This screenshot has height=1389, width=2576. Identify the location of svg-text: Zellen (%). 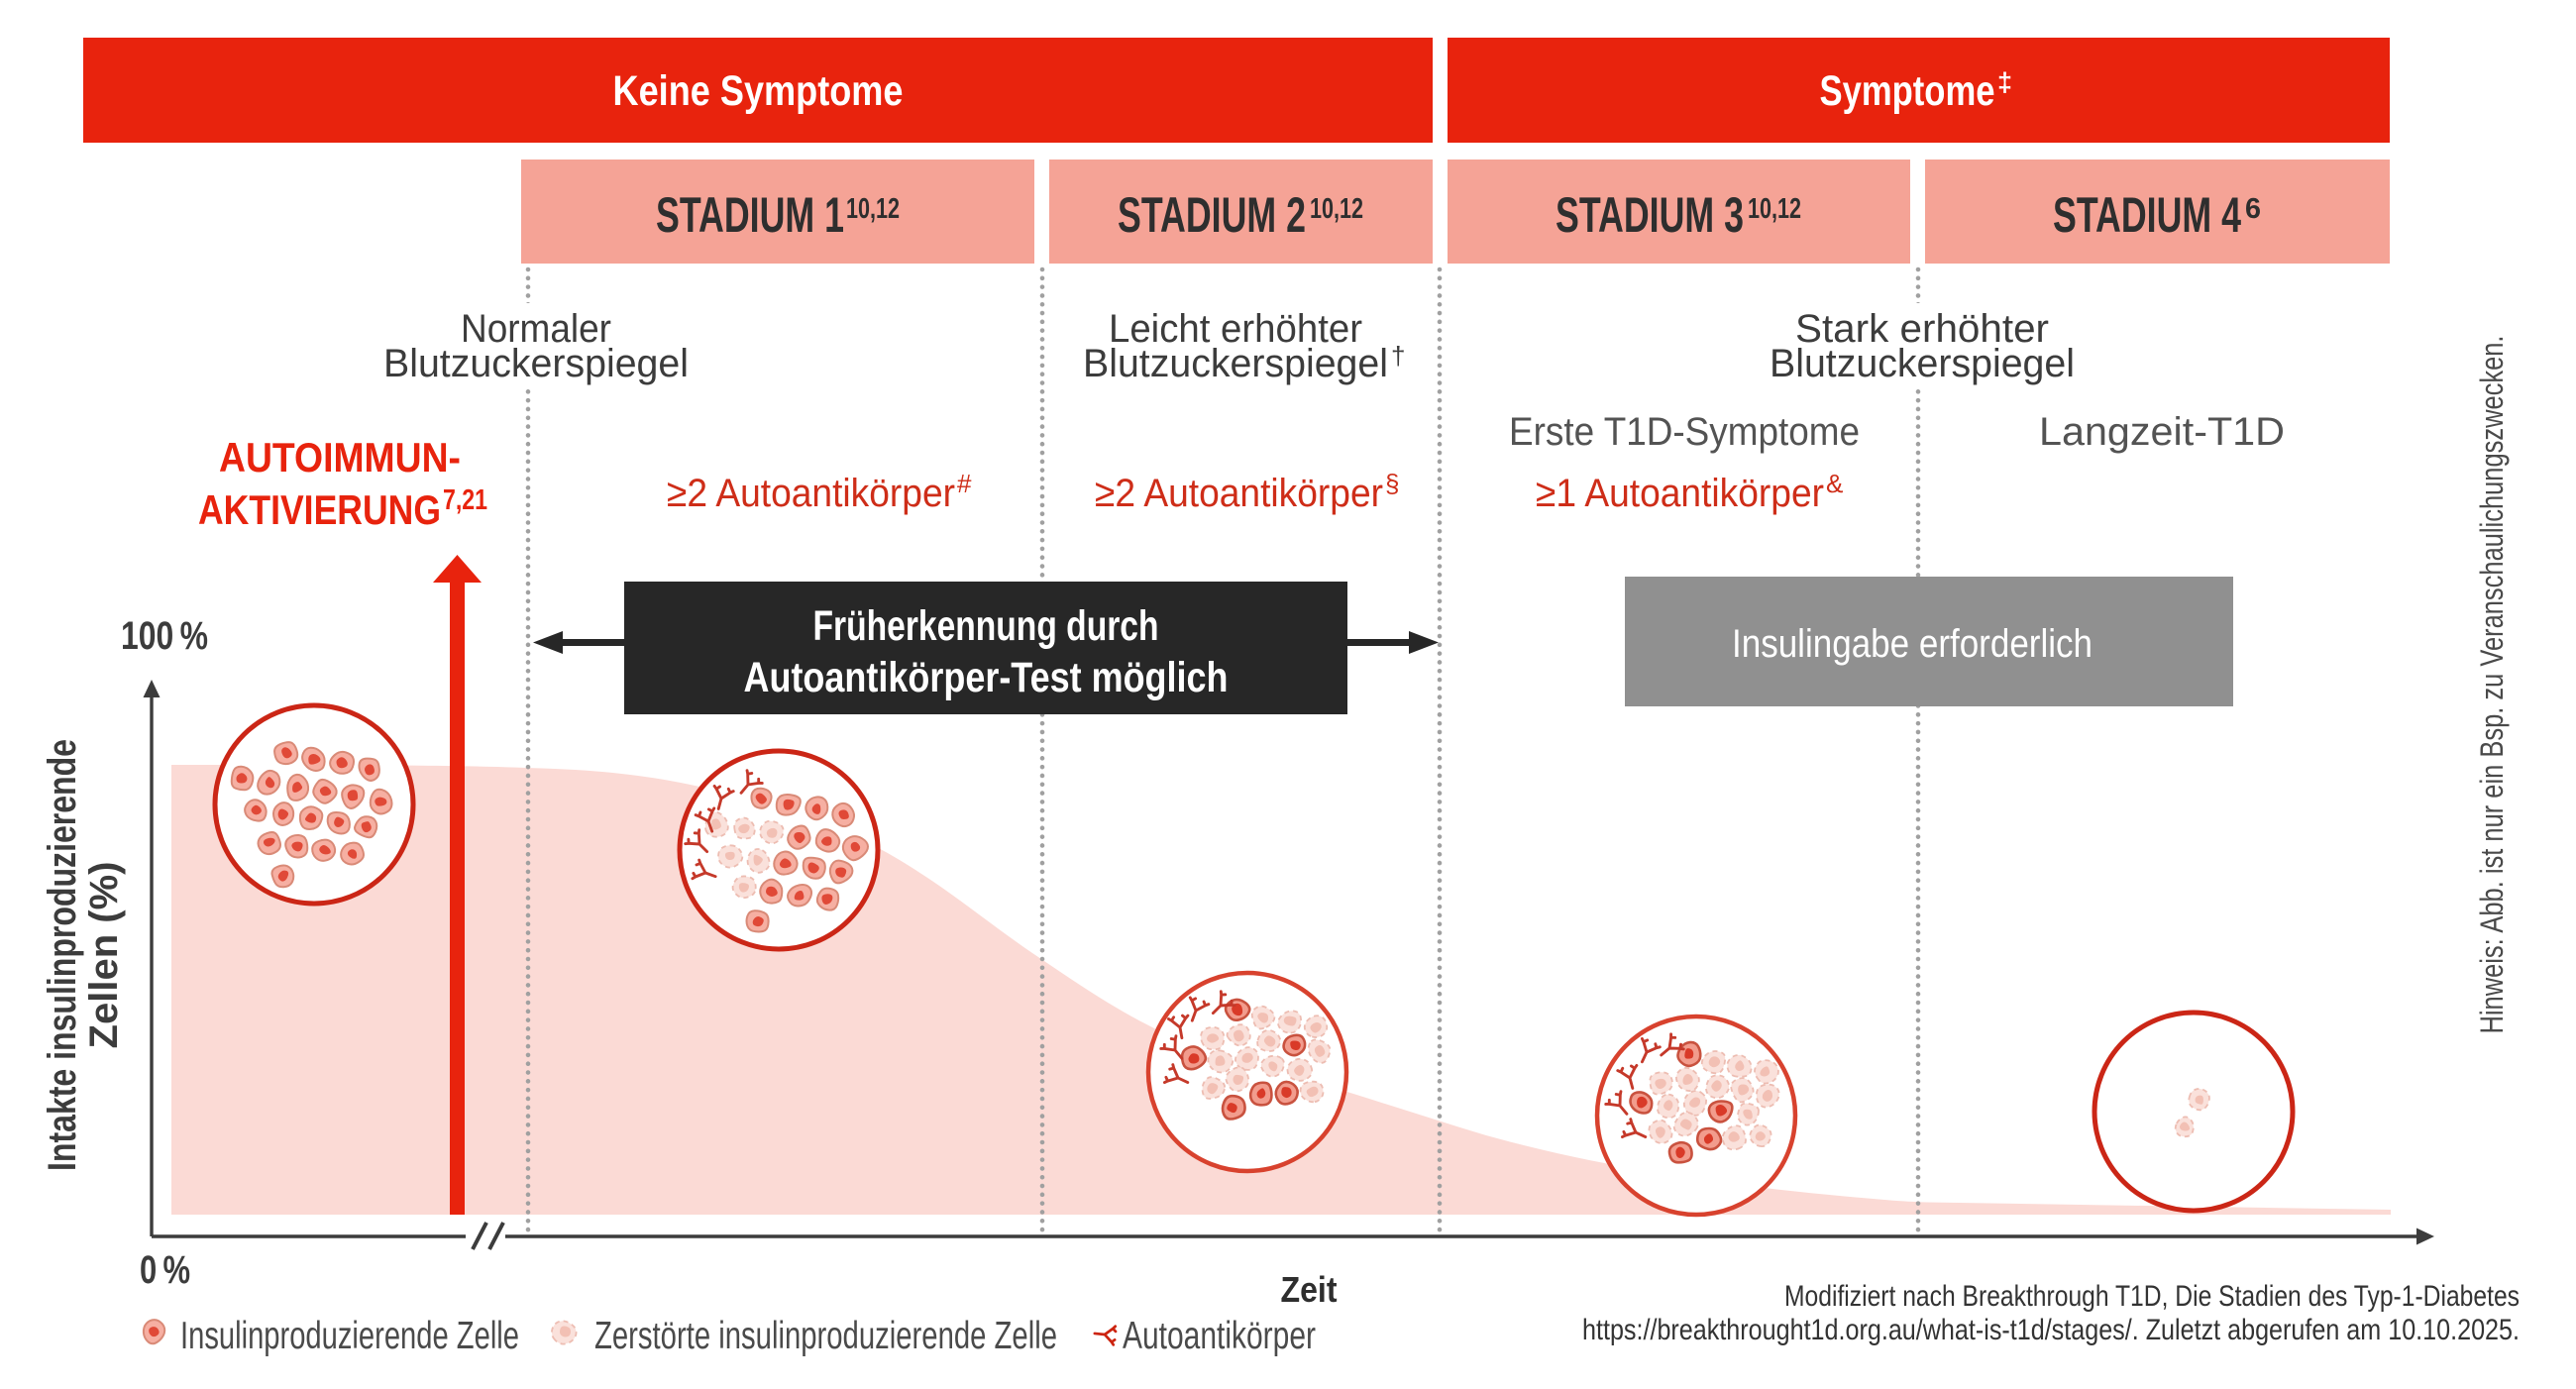
(104, 955).